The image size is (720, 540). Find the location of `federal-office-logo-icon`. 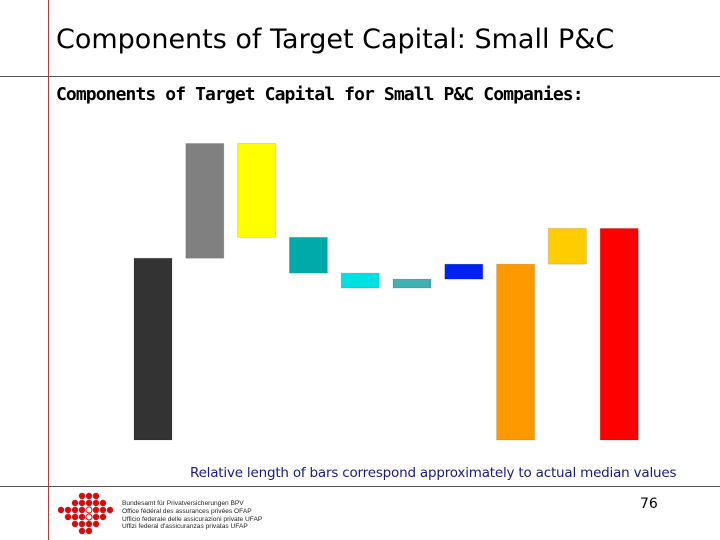

federal-office-logo-icon is located at coordinates (85, 513).